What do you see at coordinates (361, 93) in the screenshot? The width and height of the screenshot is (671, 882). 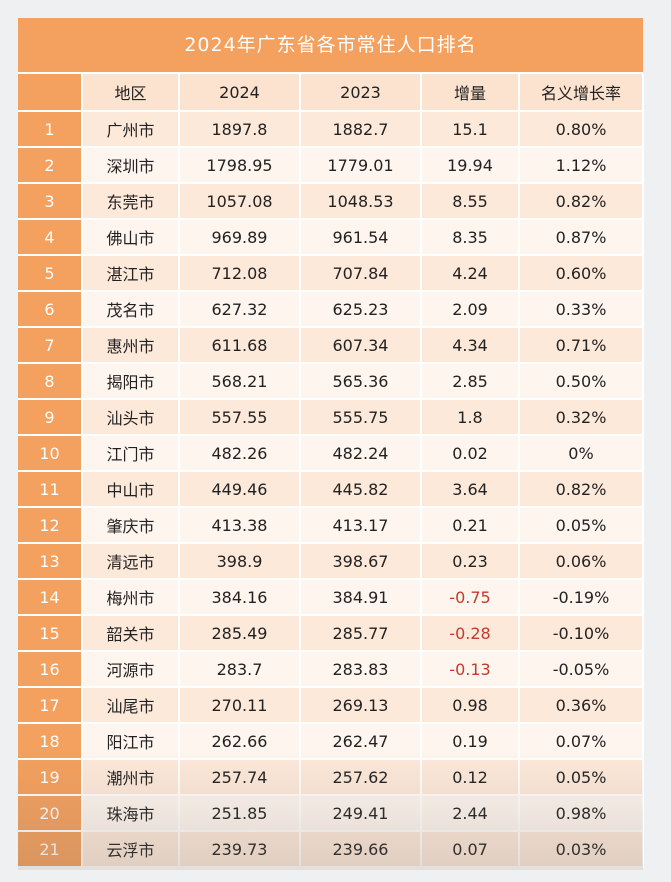 I see `header-2023: 2023` at bounding box center [361, 93].